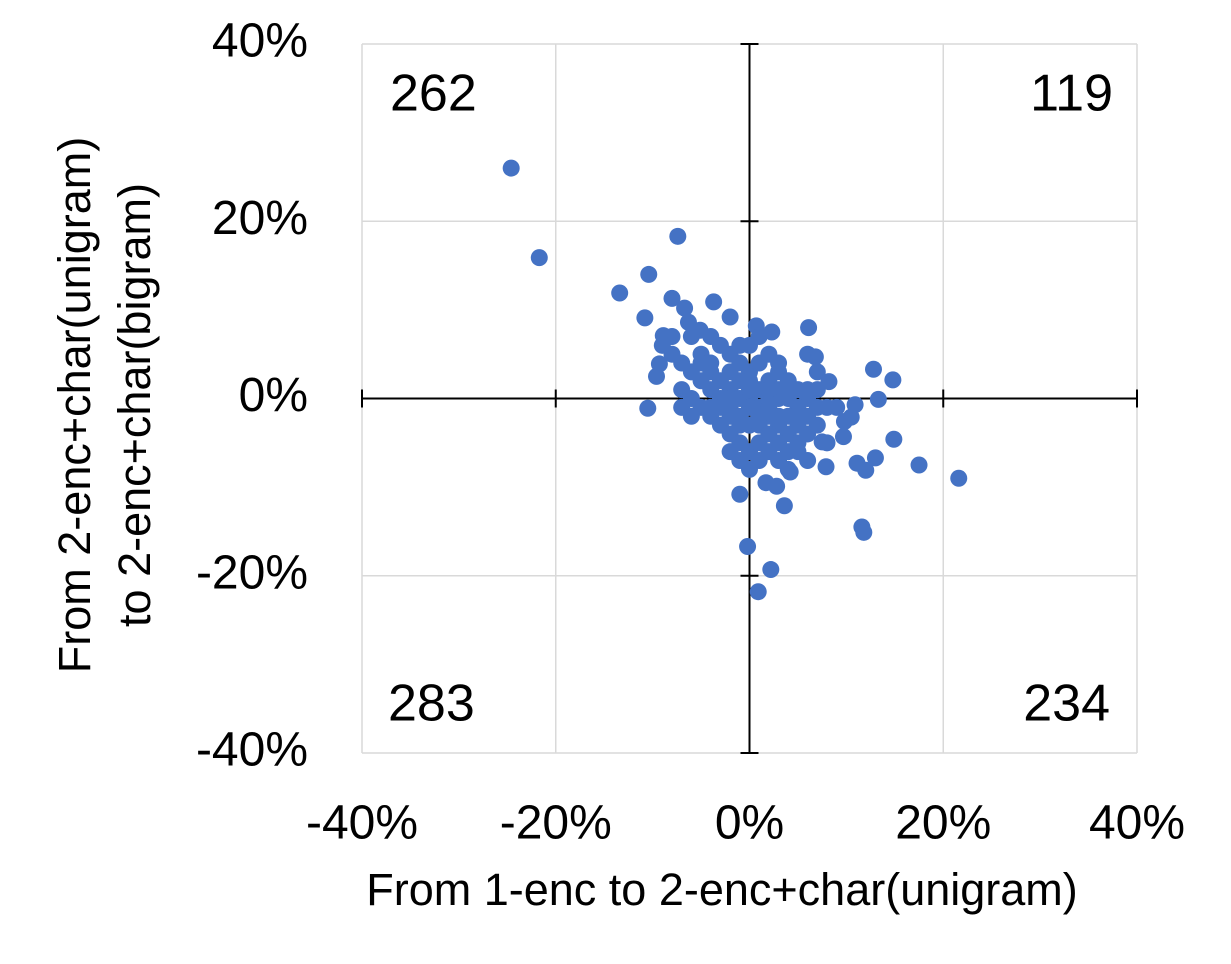 This screenshot has height=964, width=1231. I want to click on x-tick-label: 40%, so click(1137, 823).